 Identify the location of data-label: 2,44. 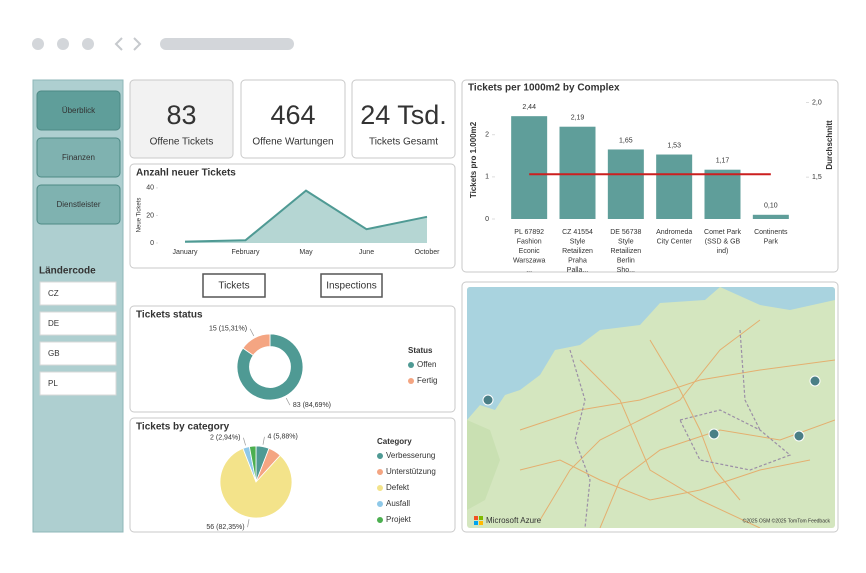
(529, 107).